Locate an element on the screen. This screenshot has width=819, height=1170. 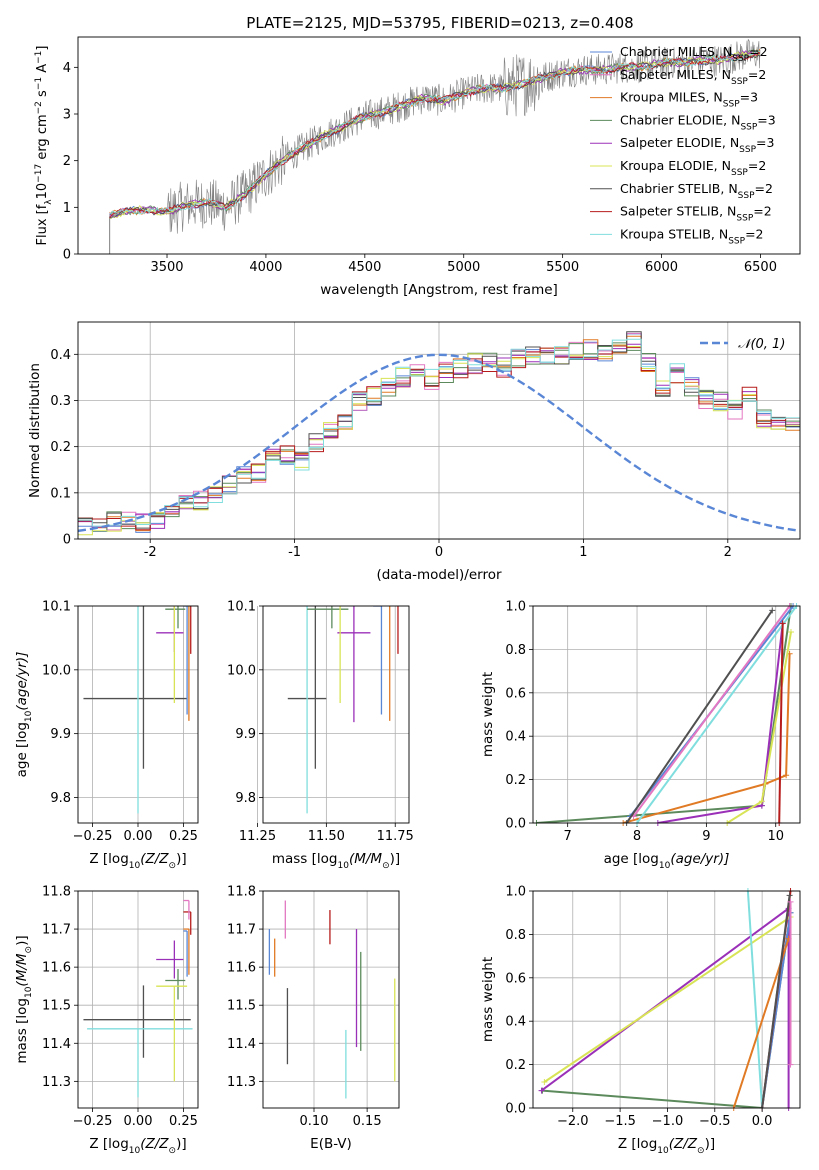
legend-label: Kroupa MILES, NSSP=3 is located at coordinates (689, 100).